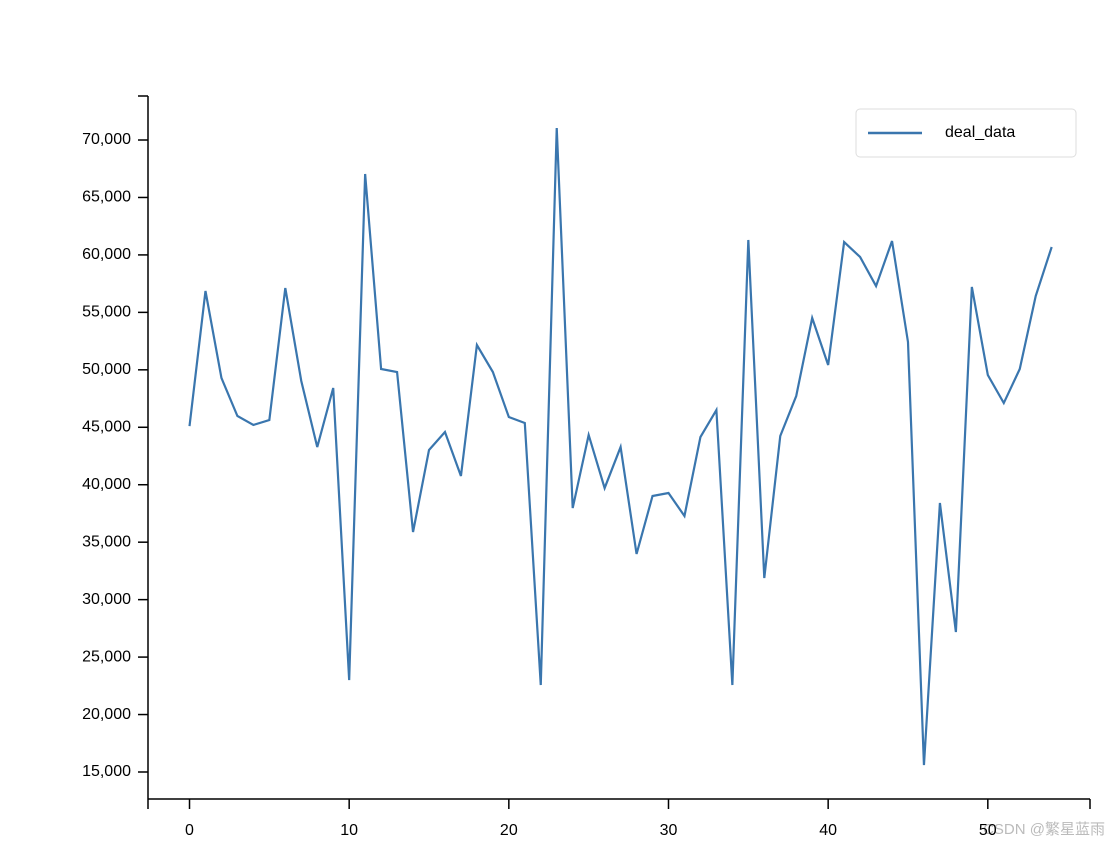 This screenshot has width=1120, height=848. What do you see at coordinates (349, 830) in the screenshot?
I see `x-tick-label: 10` at bounding box center [349, 830].